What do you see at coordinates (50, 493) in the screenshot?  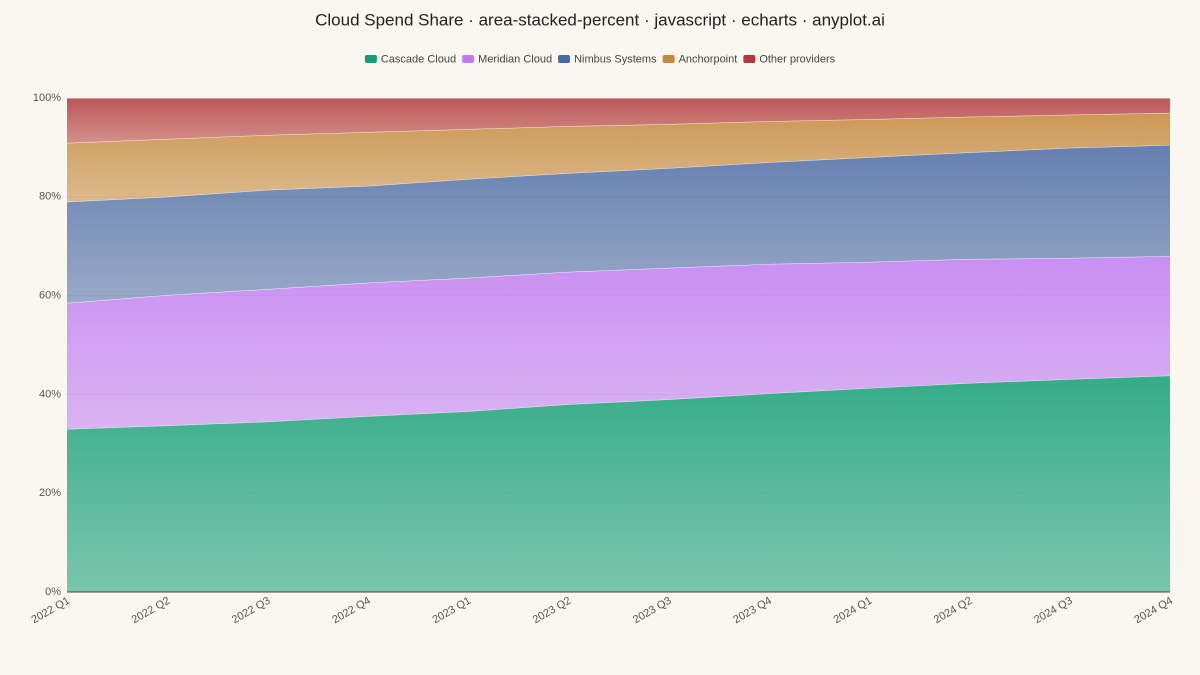 I see `y-tick-label: 20%` at bounding box center [50, 493].